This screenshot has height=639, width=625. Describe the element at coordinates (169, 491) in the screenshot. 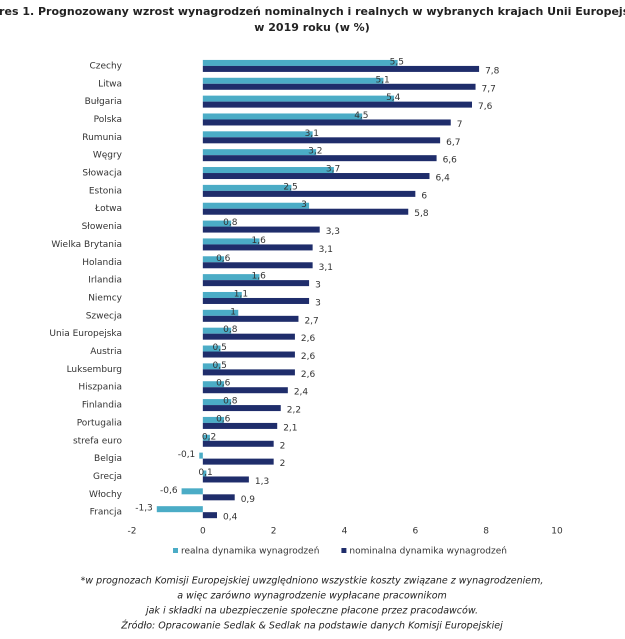

I see `data-label: -0,6` at that location.